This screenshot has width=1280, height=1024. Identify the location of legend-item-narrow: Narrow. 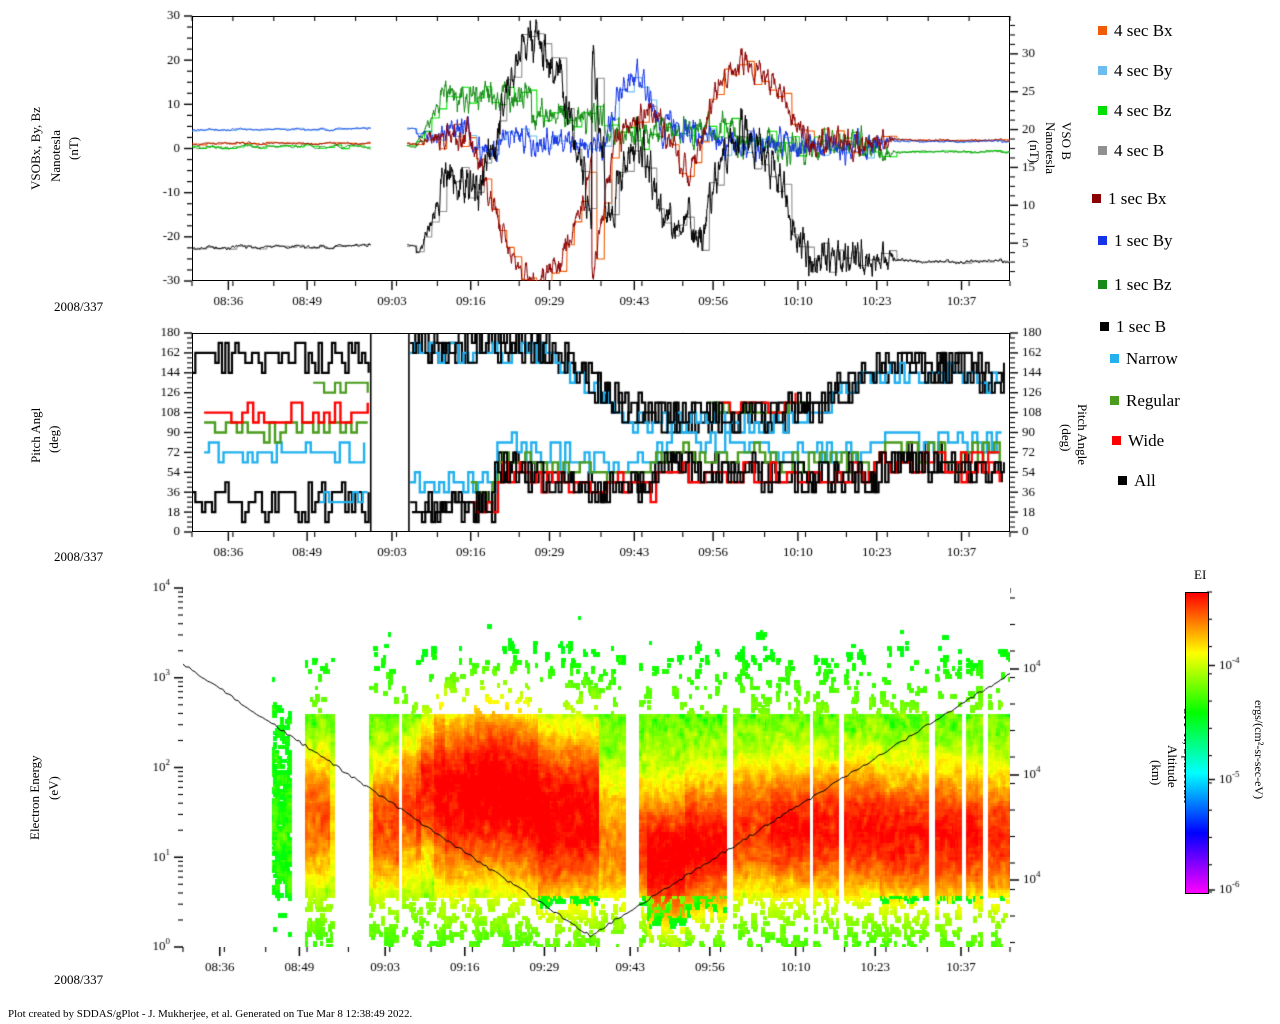
(1144, 358).